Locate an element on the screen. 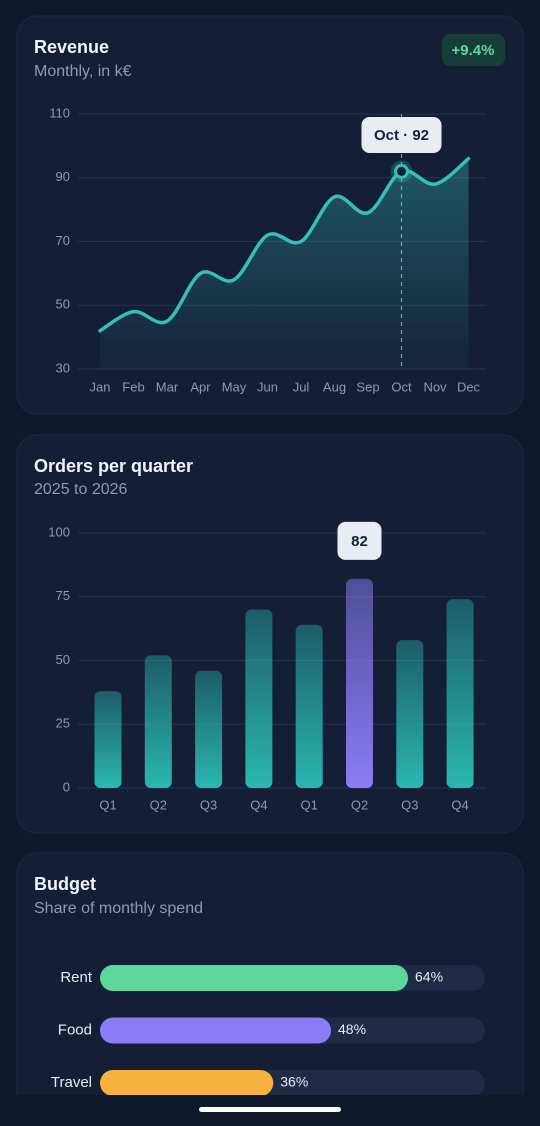  y-tick-label: 70 is located at coordinates (63, 240).